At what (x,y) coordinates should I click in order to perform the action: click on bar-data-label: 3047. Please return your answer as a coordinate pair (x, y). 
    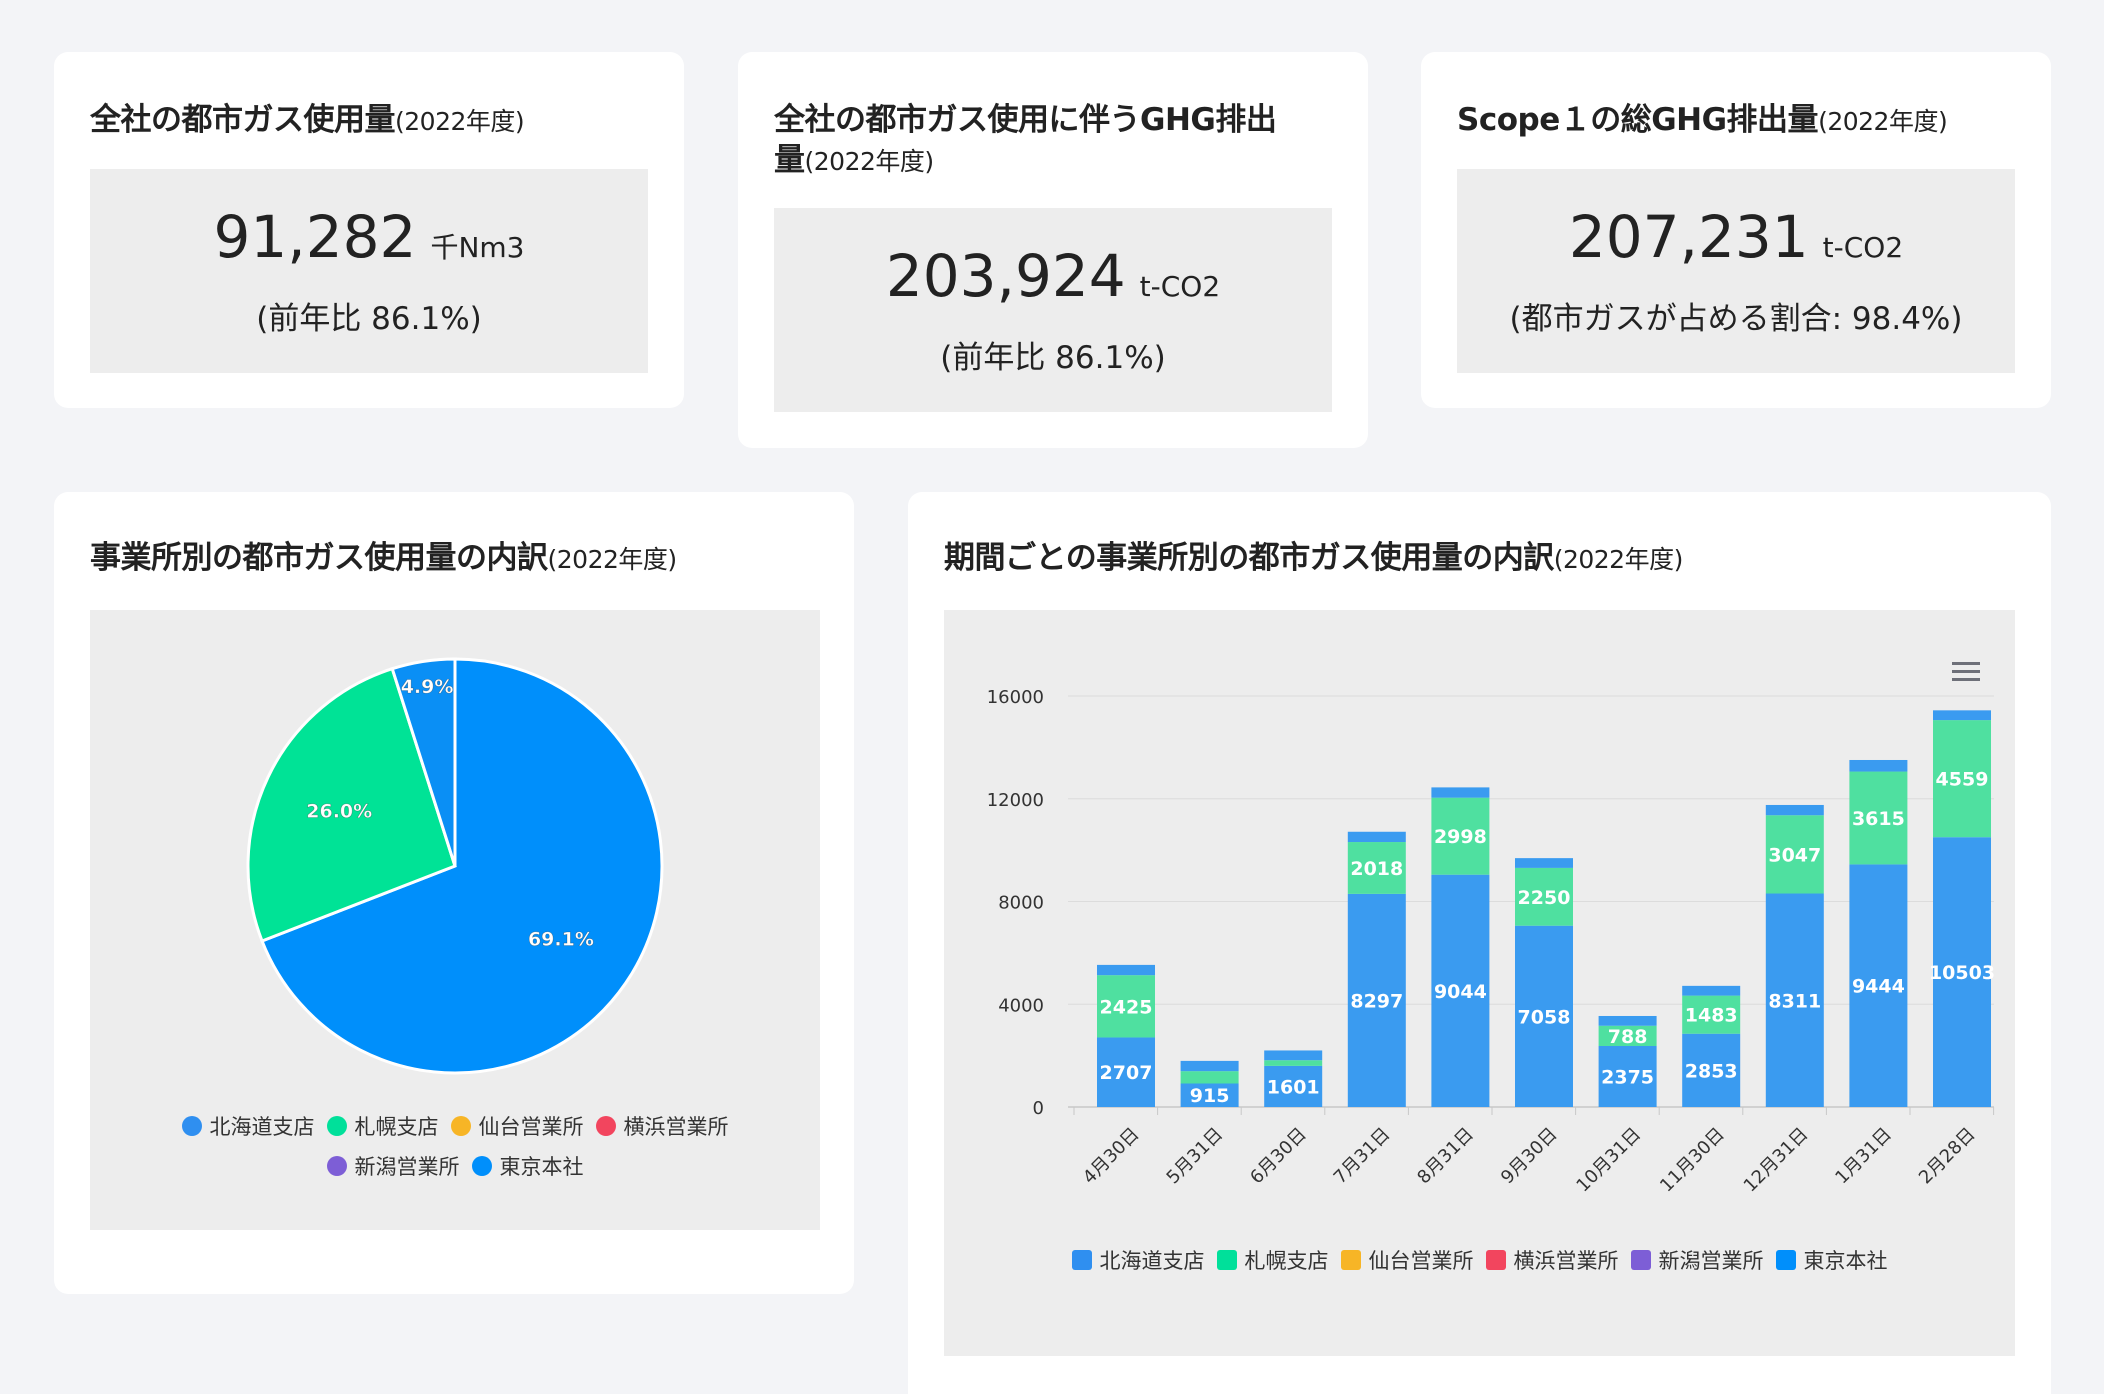
    Looking at the image, I should click on (1794, 855).